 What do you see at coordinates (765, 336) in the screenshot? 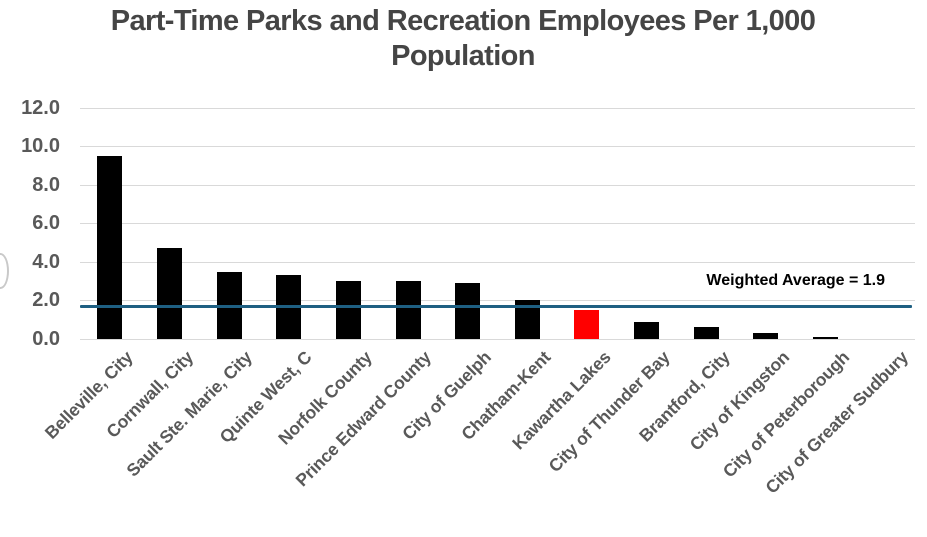
I see `bar-city-of-kingston` at bounding box center [765, 336].